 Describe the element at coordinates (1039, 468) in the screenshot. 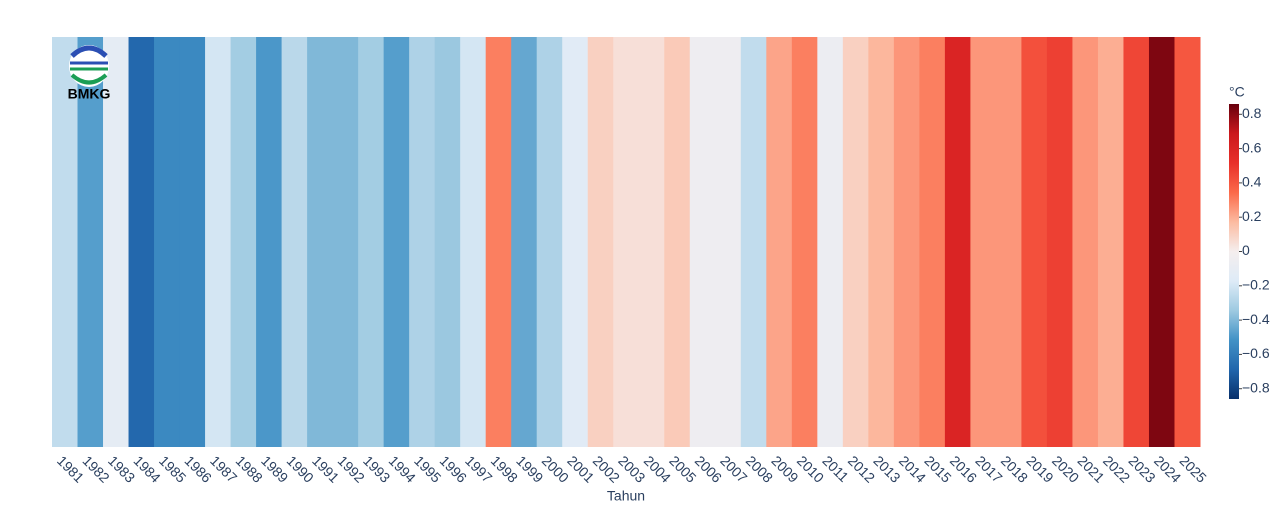

I see `x-tick-label: 2019` at that location.